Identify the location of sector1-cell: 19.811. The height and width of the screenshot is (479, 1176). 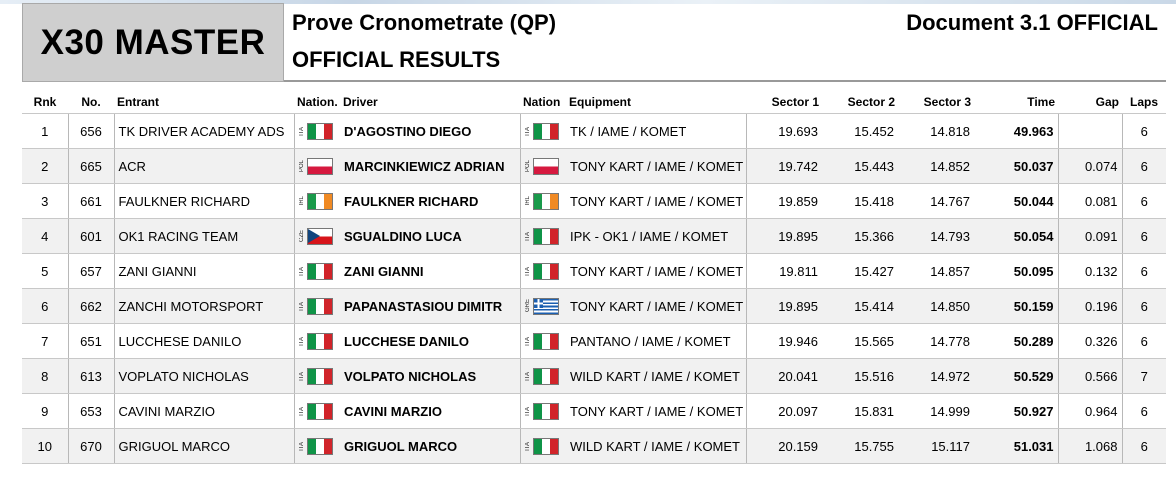
(783, 271).